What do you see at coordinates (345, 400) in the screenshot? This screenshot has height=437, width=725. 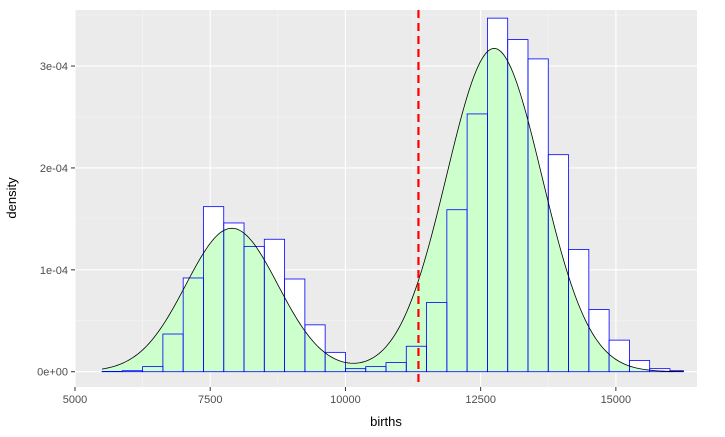 I see `x-tick-label: 10000` at bounding box center [345, 400].